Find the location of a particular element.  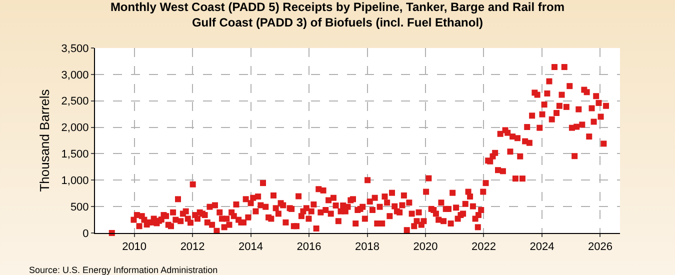

y-tick-label: 1,000 is located at coordinates (75, 180).